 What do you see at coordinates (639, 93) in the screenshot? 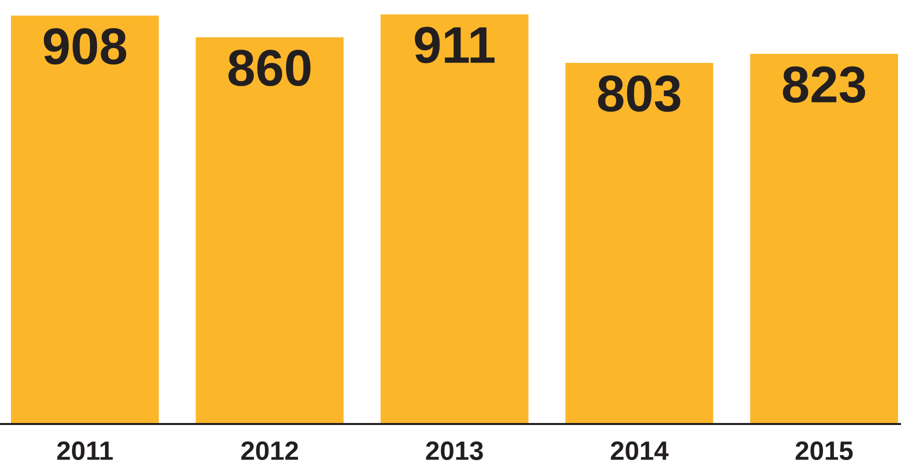
I see `data-label: 803` at bounding box center [639, 93].